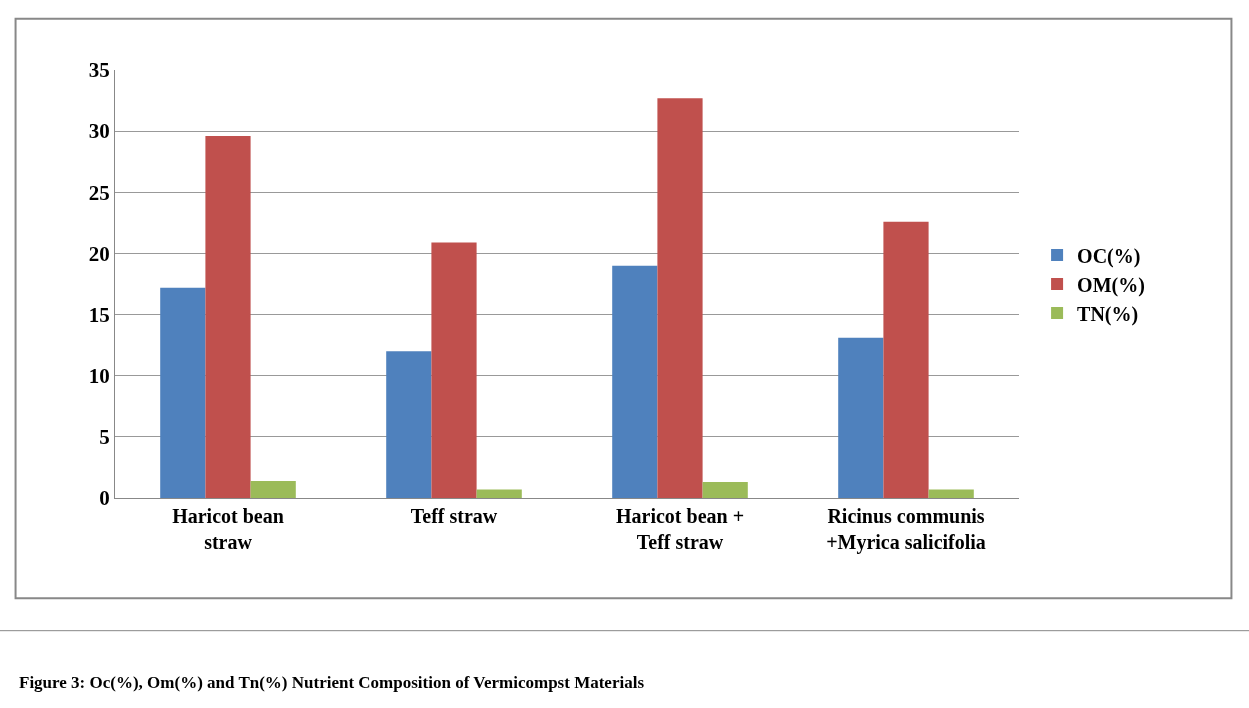  What do you see at coordinates (228, 529) in the screenshot?
I see `x-tick-label: Haricot bean straw` at bounding box center [228, 529].